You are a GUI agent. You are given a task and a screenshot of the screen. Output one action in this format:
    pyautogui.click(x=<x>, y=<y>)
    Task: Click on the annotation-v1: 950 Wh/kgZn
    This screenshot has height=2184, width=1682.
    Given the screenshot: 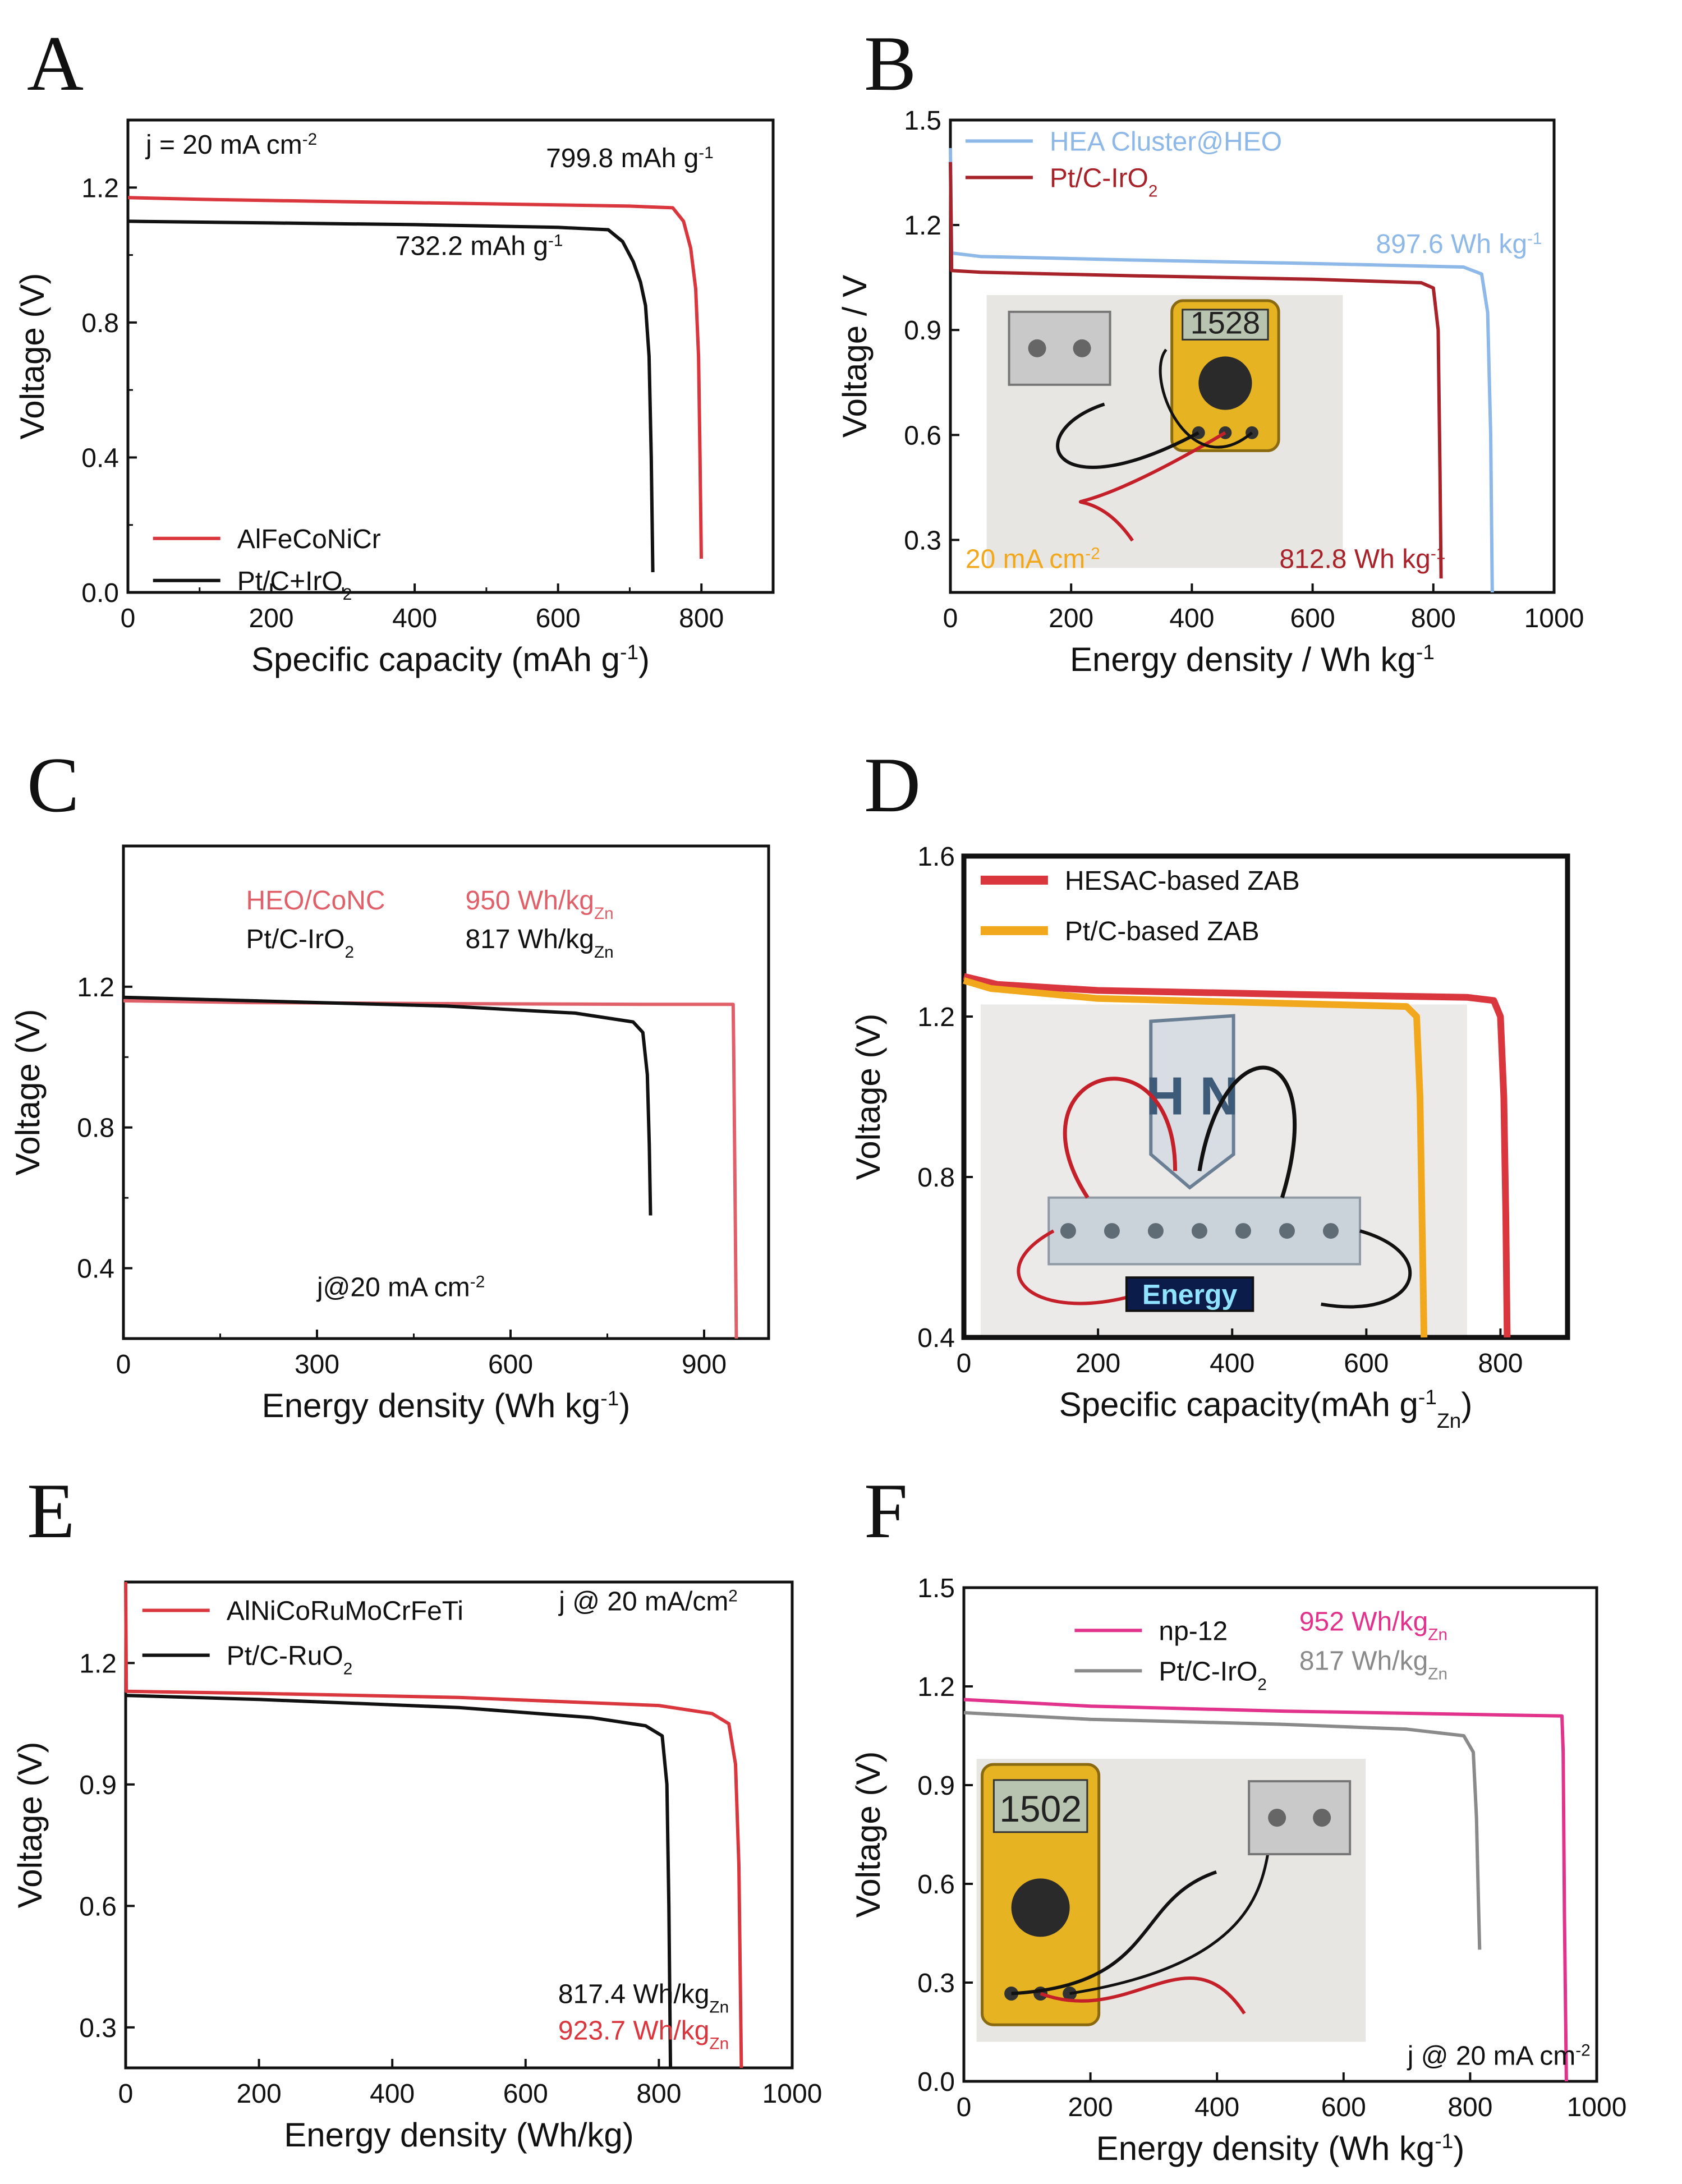 What is the action you would take?
    pyautogui.click(x=540, y=904)
    